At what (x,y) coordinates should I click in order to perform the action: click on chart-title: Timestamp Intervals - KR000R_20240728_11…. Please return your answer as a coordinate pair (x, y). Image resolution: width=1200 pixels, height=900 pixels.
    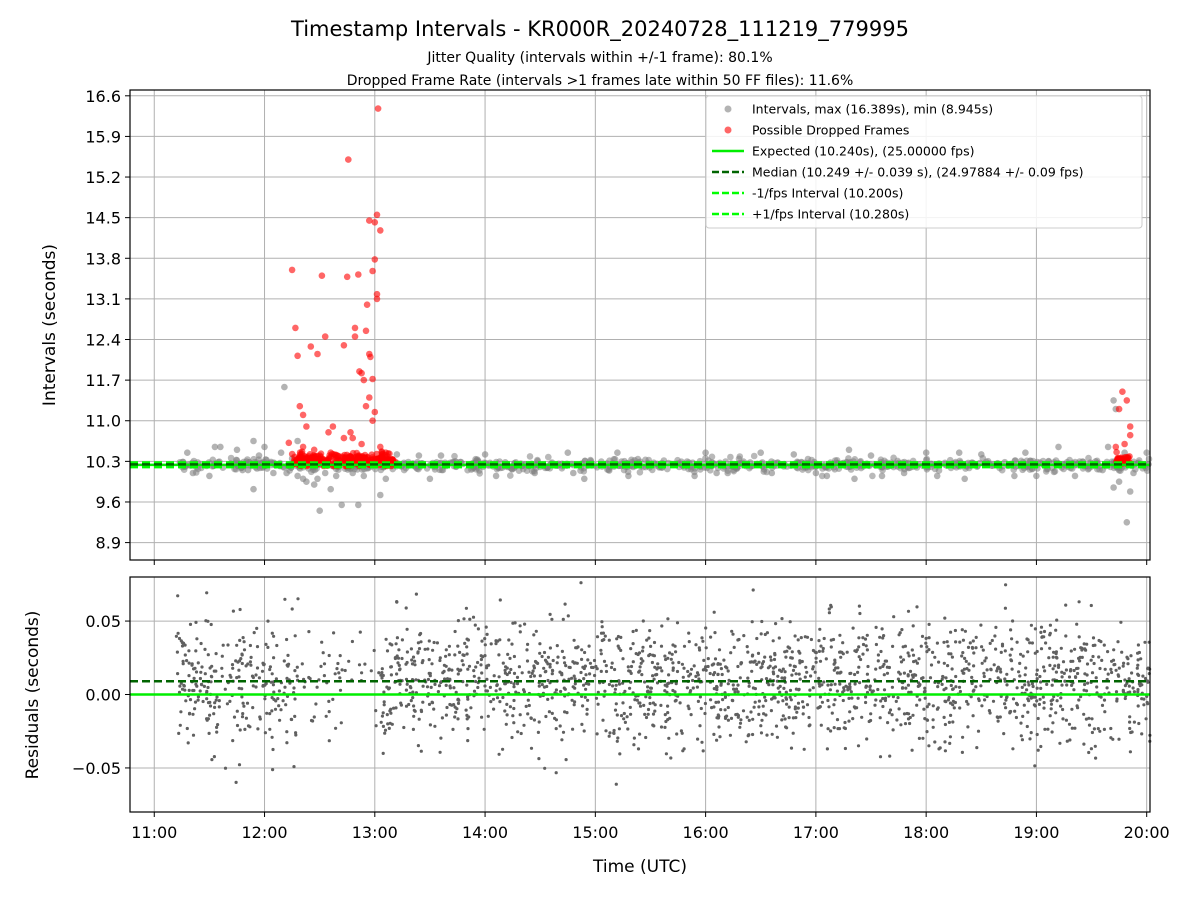
    Looking at the image, I should click on (599, 29).